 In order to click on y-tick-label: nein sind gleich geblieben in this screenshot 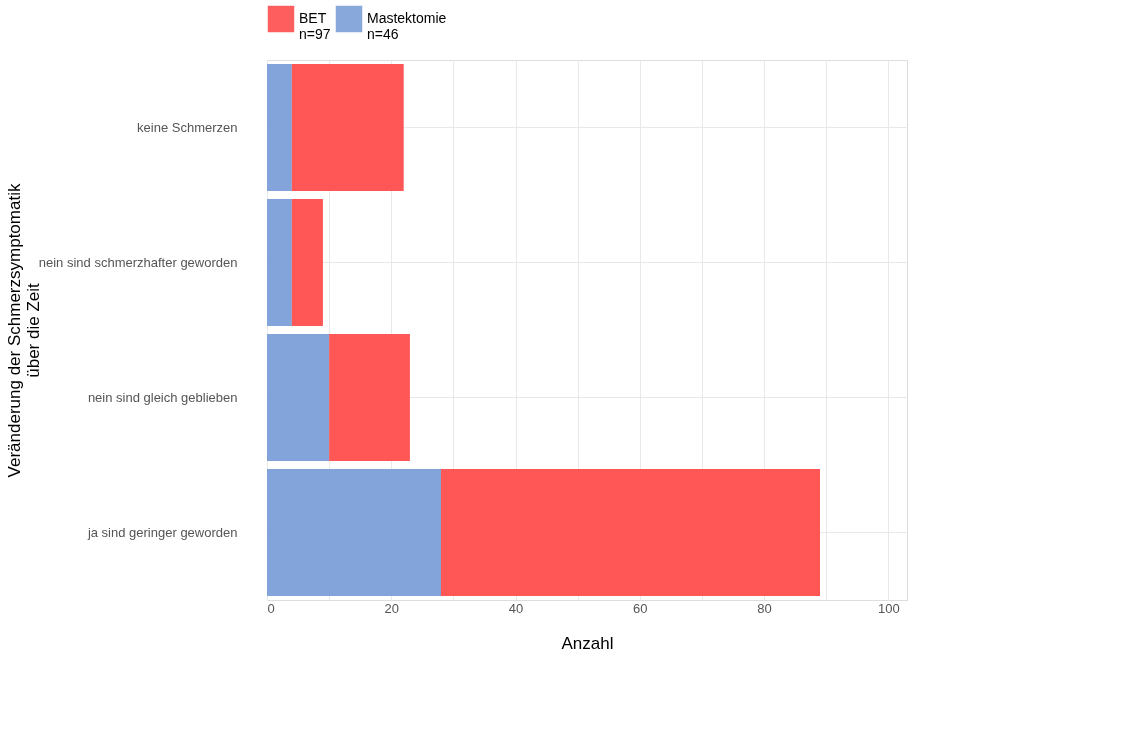, I will do `click(162, 397)`.